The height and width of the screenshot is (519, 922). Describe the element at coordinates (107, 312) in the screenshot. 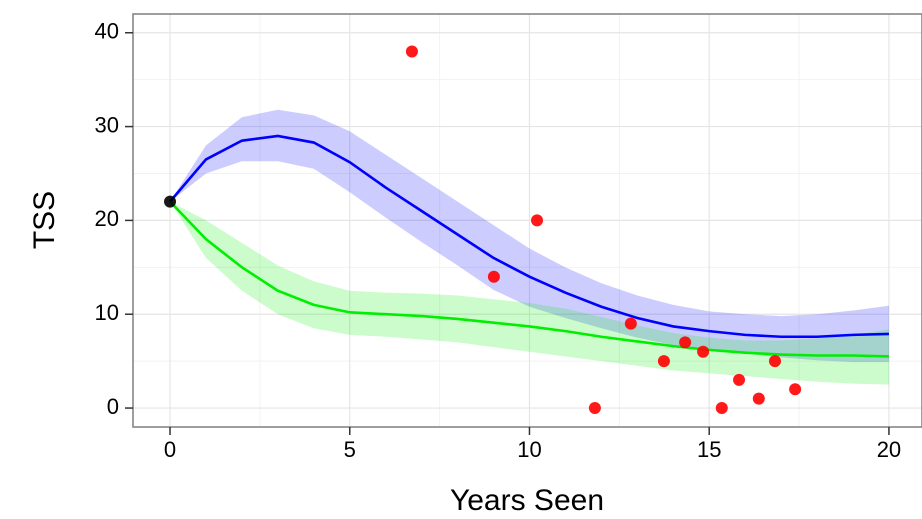

I see `y-tick-label: 10` at that location.